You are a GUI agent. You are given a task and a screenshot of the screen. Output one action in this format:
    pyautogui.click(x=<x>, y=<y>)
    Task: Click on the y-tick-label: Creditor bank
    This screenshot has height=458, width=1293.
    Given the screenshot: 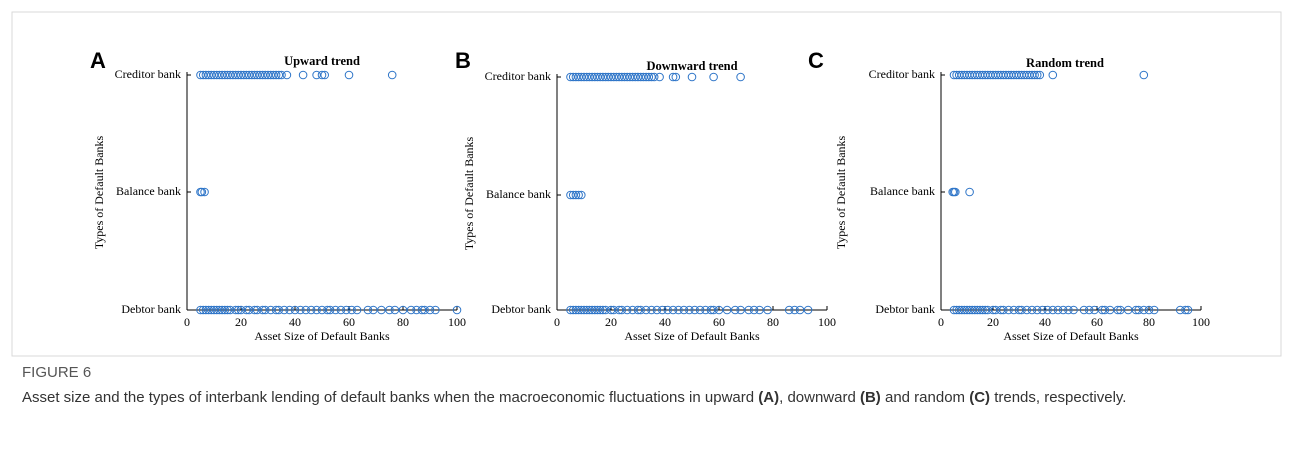 What is the action you would take?
    pyautogui.click(x=902, y=74)
    